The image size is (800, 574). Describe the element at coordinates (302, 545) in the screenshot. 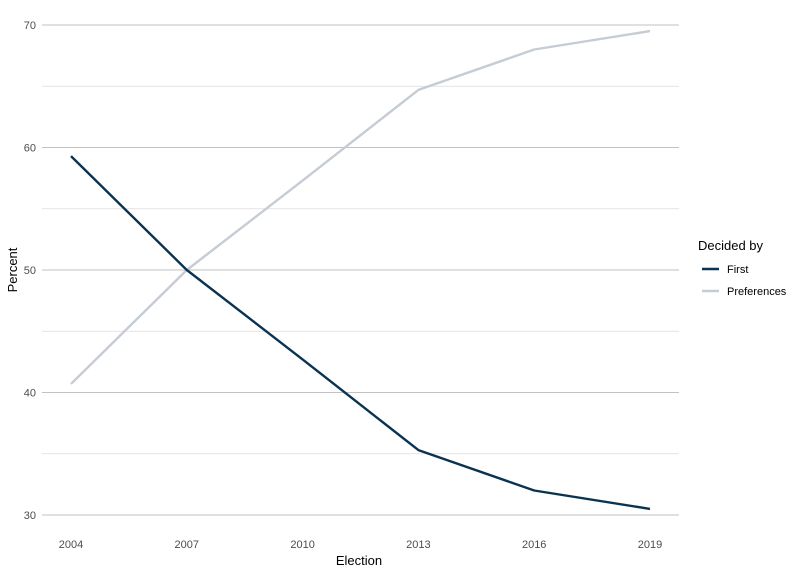

I see `x-tick-label: 2010` at that location.